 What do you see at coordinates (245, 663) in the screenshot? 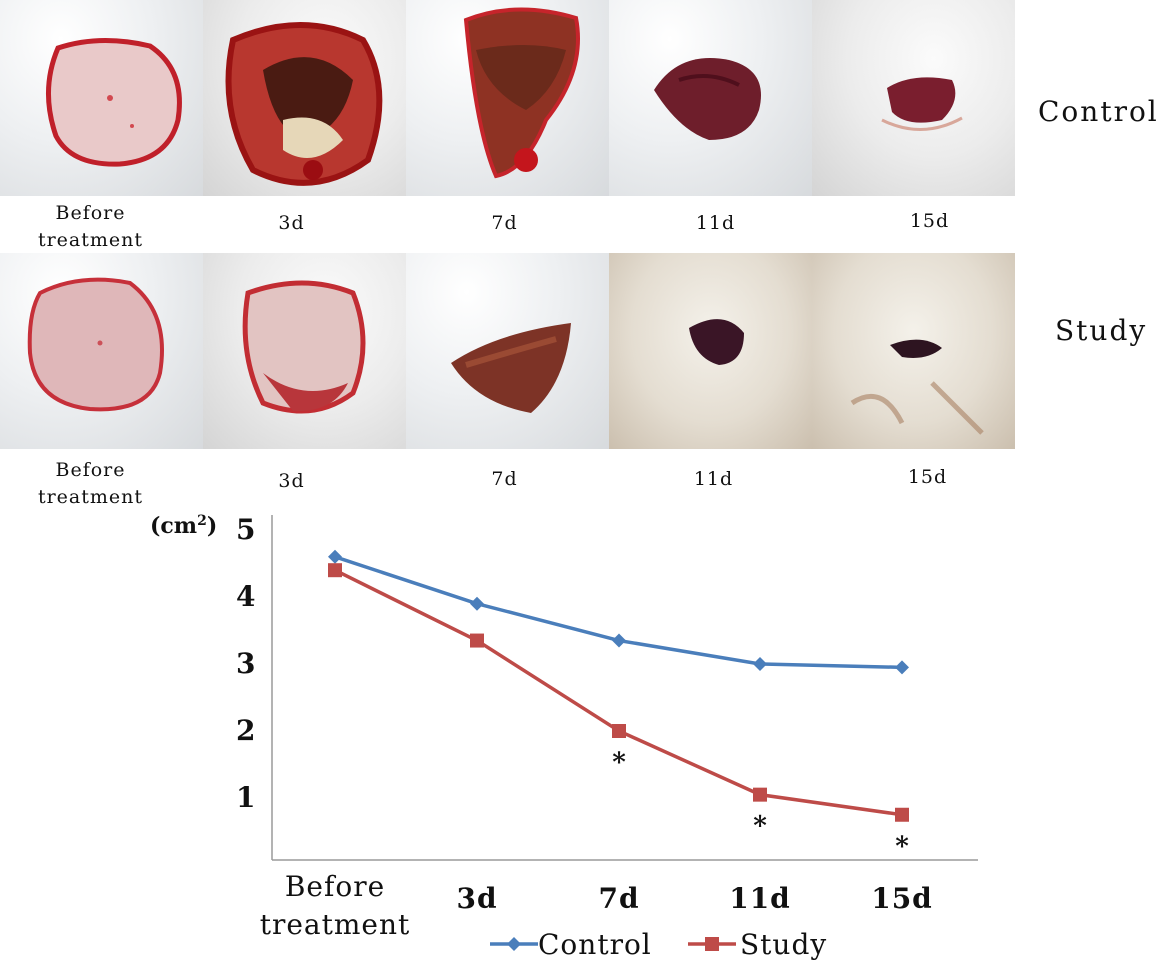
I see `y-tick-label-3: 3` at bounding box center [245, 663].